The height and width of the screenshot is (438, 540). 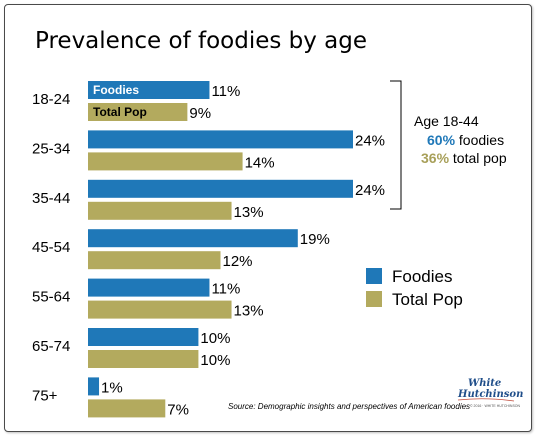 I want to click on legend-swatch-total-pop, so click(x=374, y=299).